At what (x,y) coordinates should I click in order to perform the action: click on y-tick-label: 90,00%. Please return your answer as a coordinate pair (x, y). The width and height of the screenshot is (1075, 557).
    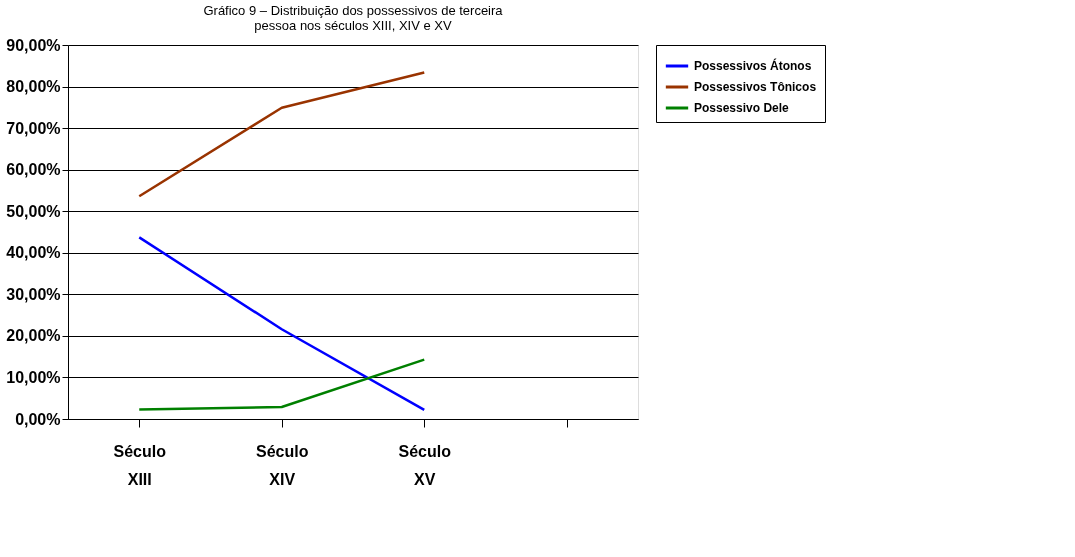
    Looking at the image, I should click on (33, 45).